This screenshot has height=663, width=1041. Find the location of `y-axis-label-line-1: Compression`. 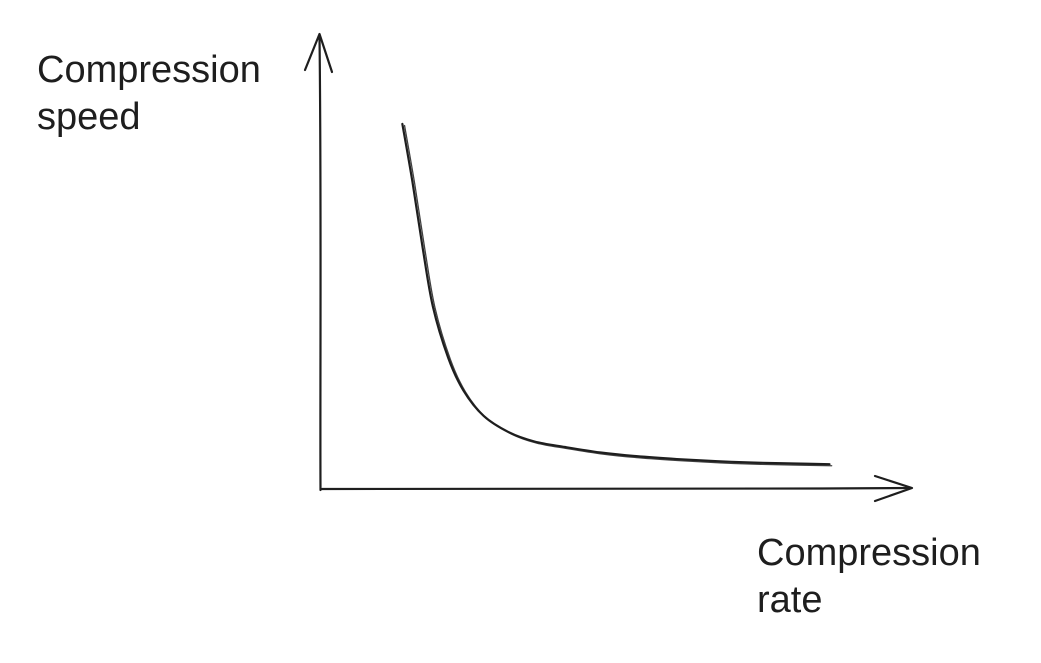

y-axis-label-line-1: Compression is located at coordinates (149, 70).